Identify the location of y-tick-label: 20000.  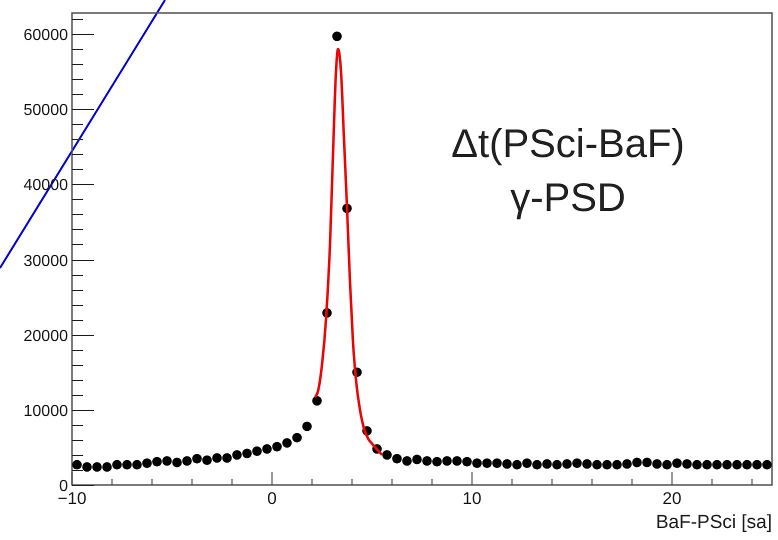
(46, 337).